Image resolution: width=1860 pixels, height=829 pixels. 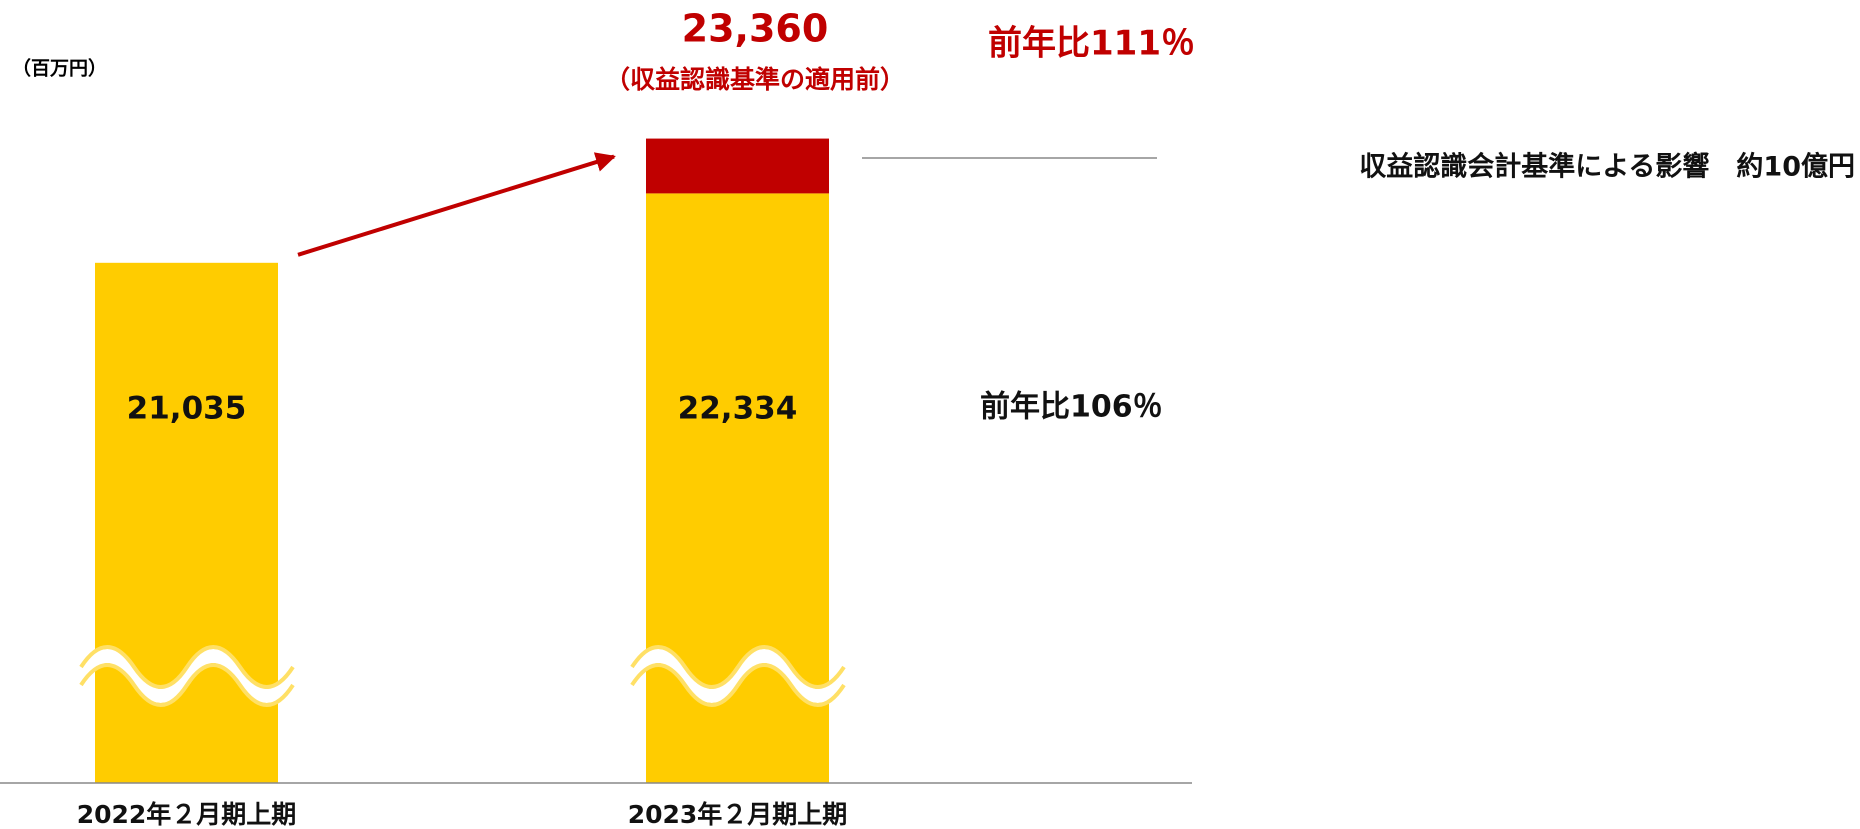 What do you see at coordinates (187, 409) in the screenshot?
I see `value-label: 21,035` at bounding box center [187, 409].